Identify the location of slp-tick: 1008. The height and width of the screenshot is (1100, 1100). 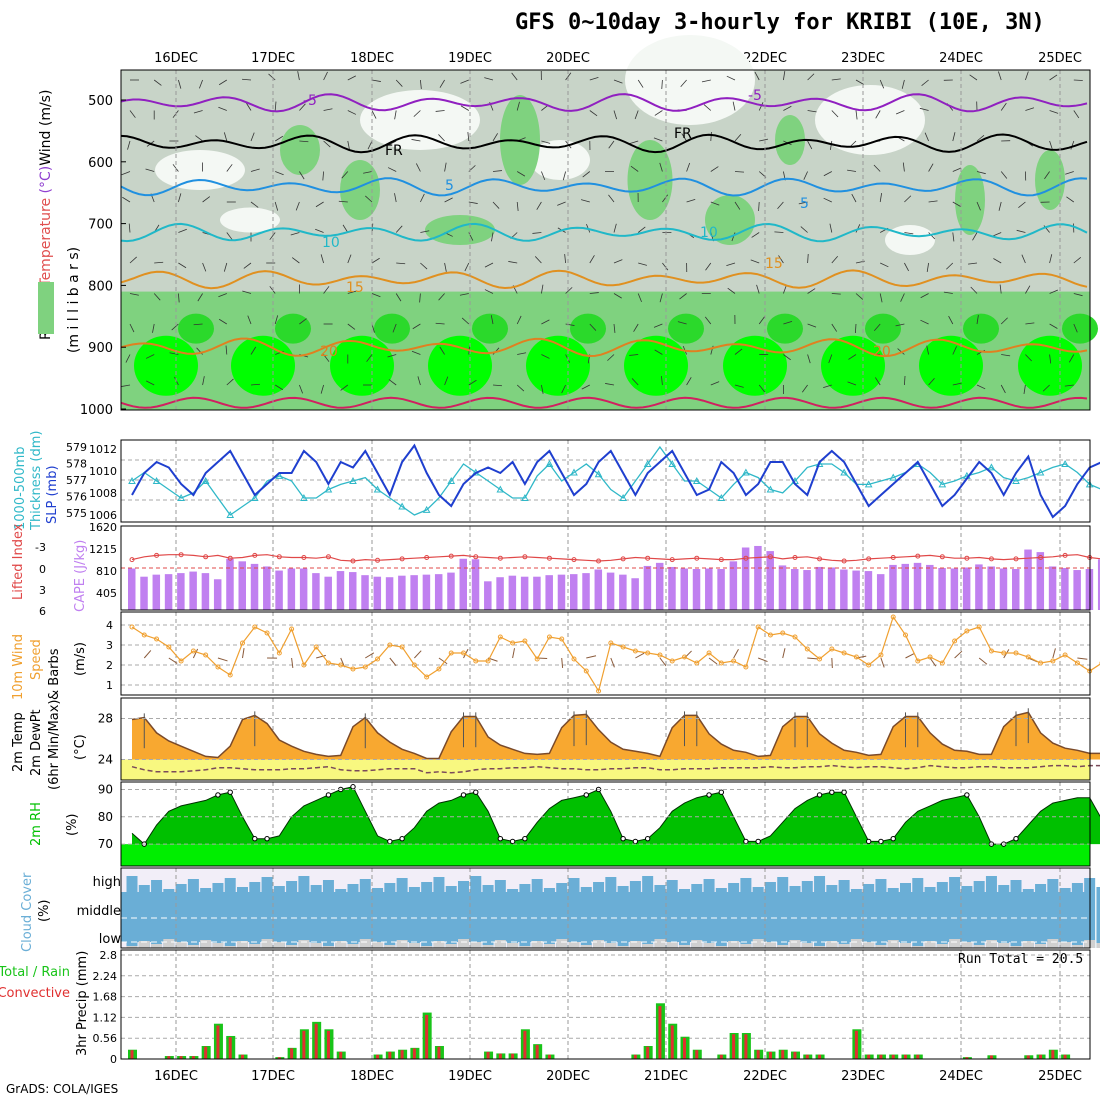
(103, 493).